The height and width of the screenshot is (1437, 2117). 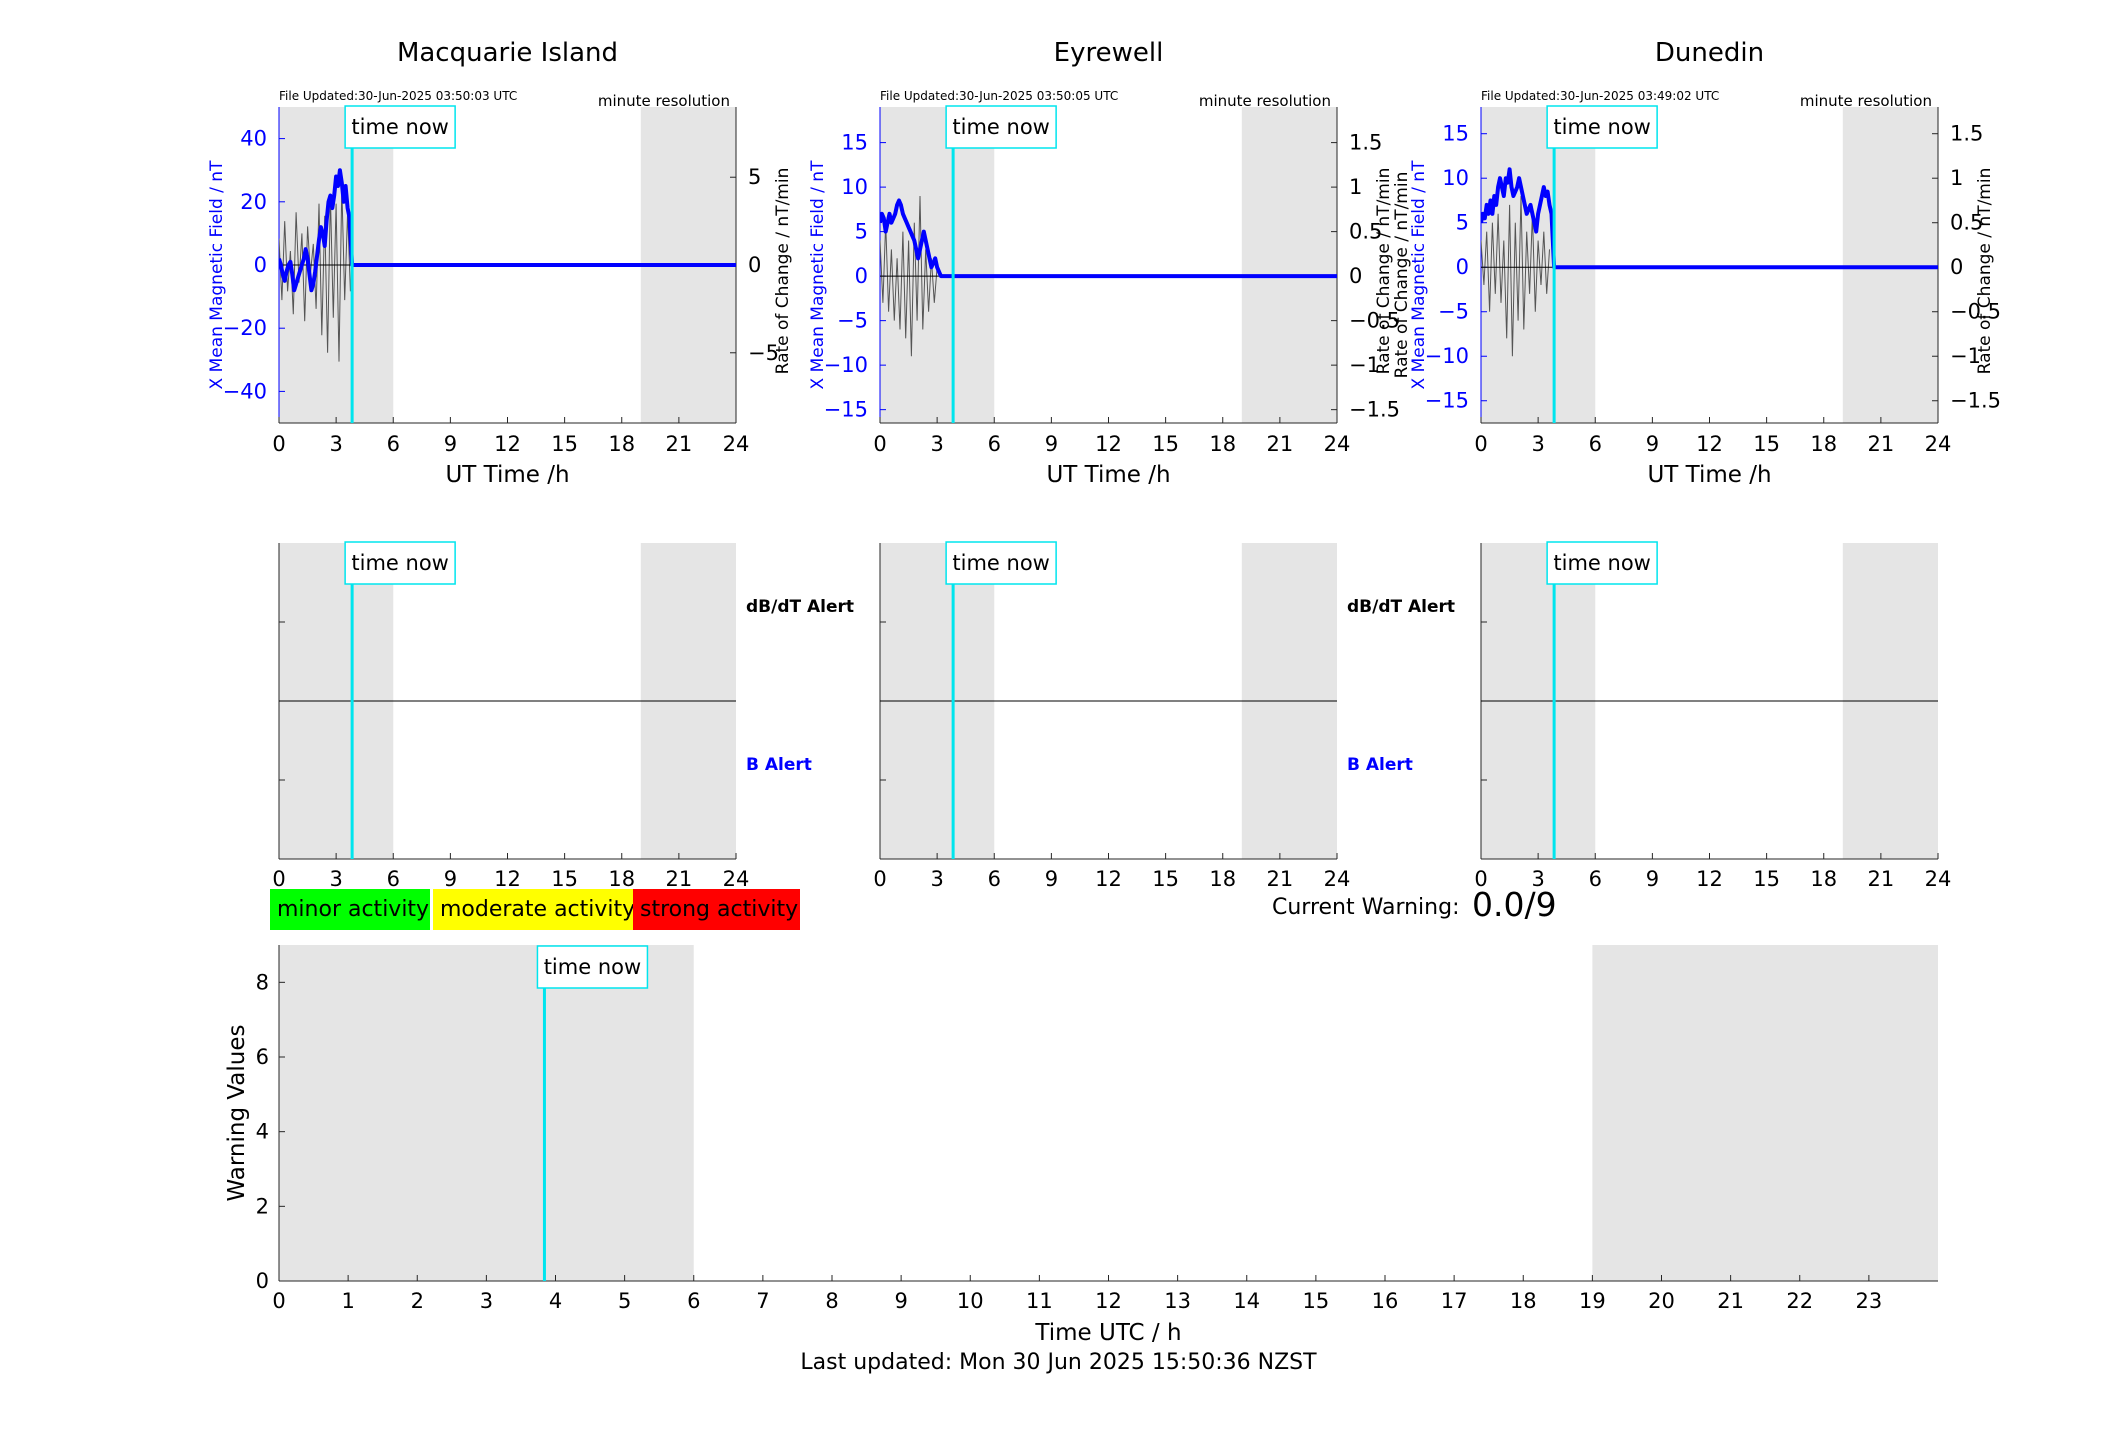 What do you see at coordinates (534, 909) in the screenshot?
I see `legend-moderate-activity: moderate activity` at bounding box center [534, 909].